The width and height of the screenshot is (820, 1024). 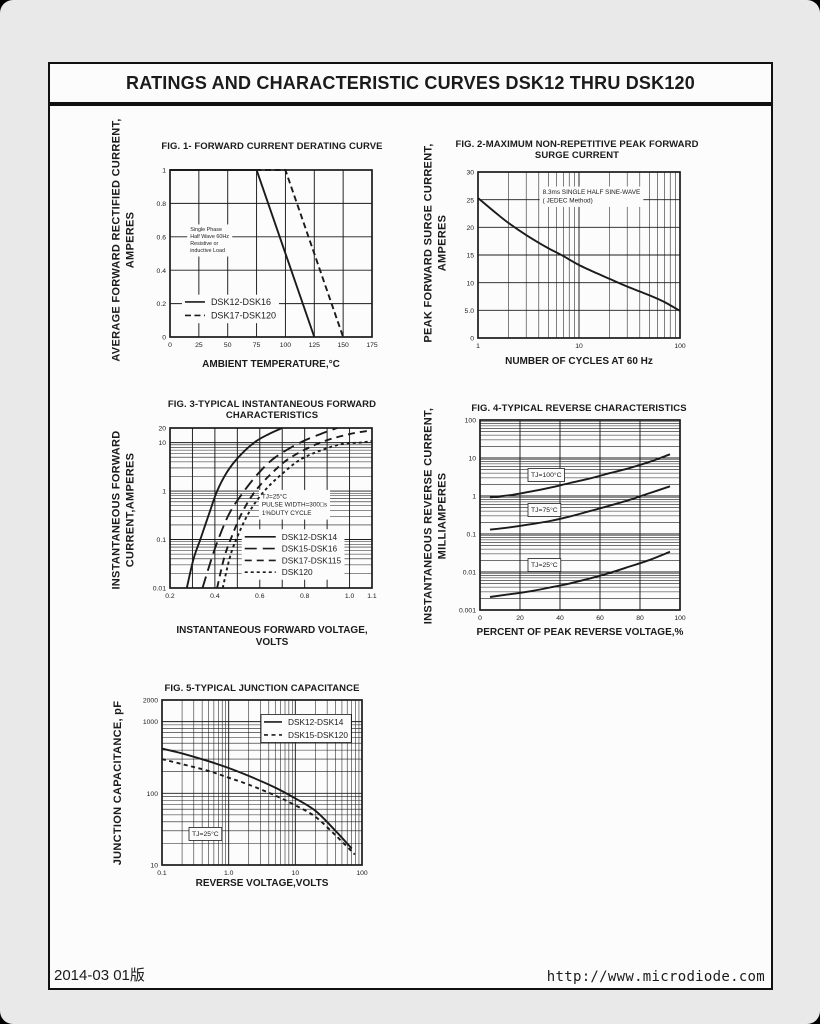 I want to click on svg-text: 15, so click(x=470, y=256).